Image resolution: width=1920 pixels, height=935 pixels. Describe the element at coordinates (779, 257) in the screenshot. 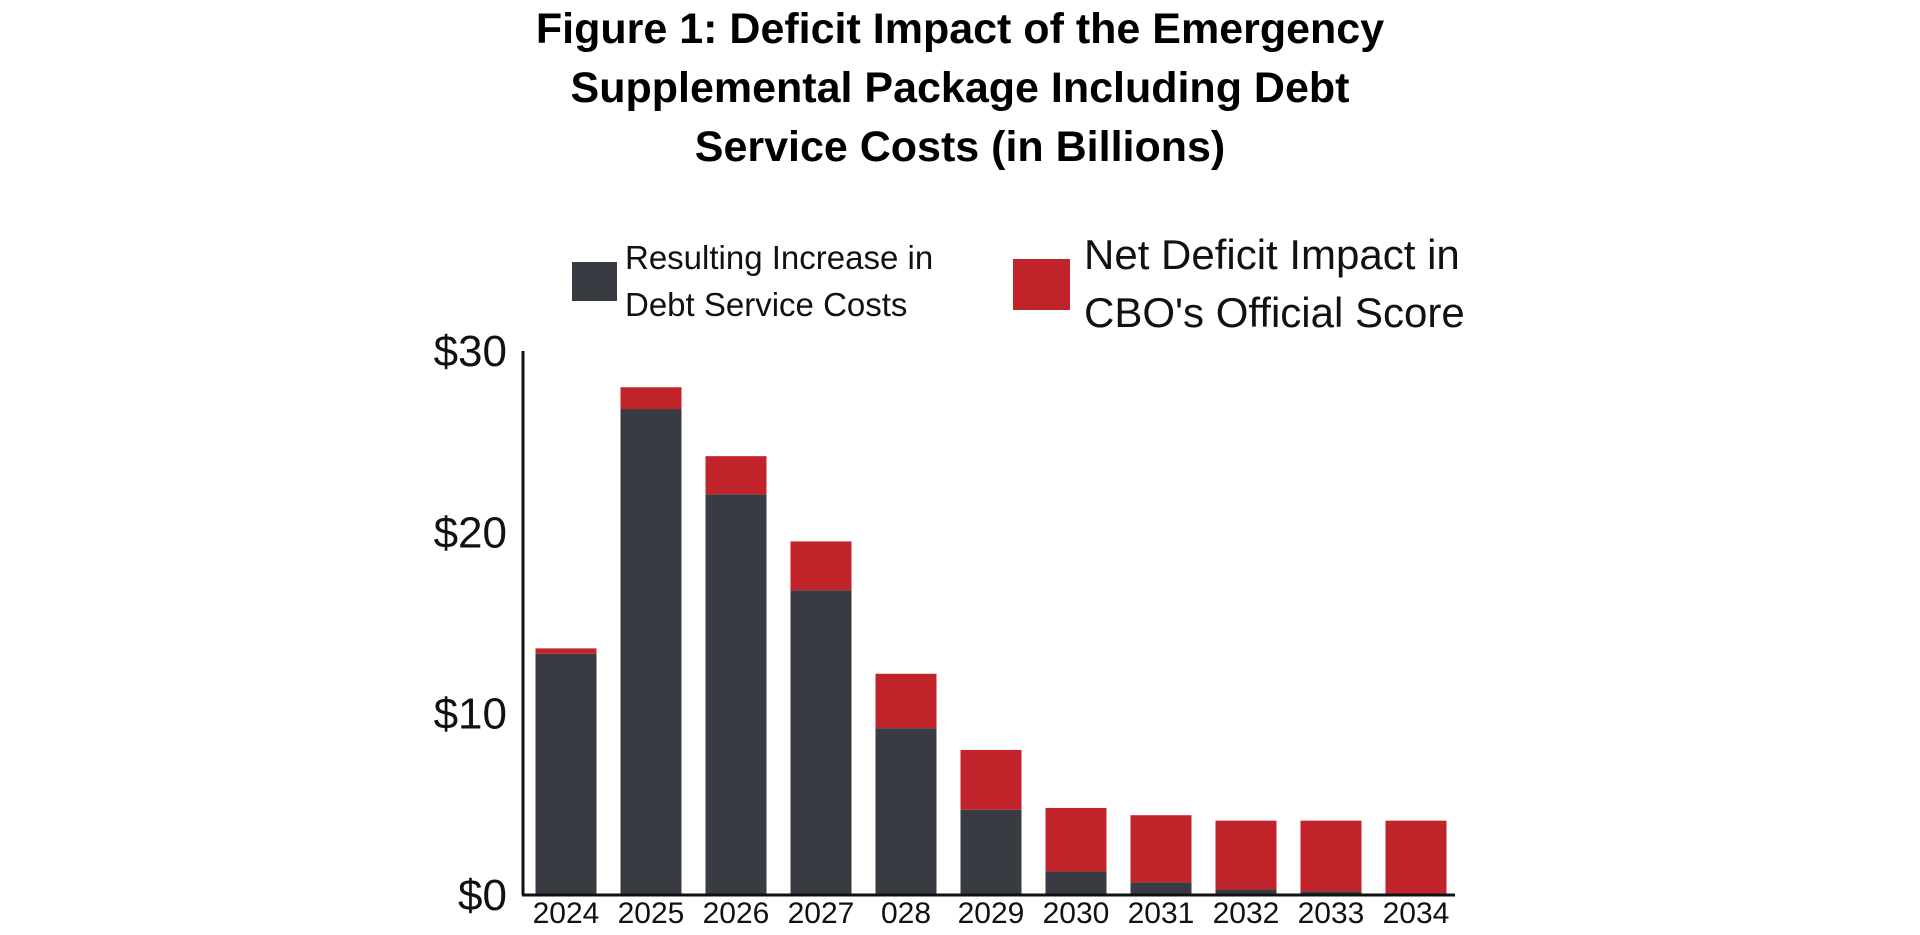

I see `legend-label-line: Resulting Increase in` at that location.